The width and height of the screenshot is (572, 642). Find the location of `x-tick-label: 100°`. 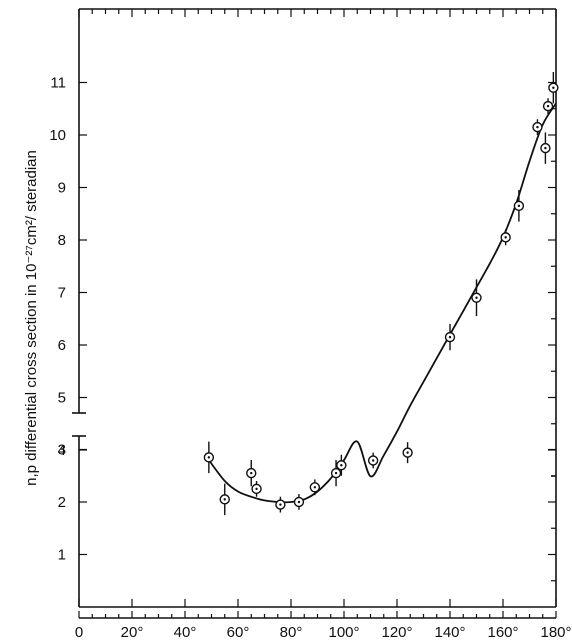

x-tick-label: 100° is located at coordinates (343, 632).